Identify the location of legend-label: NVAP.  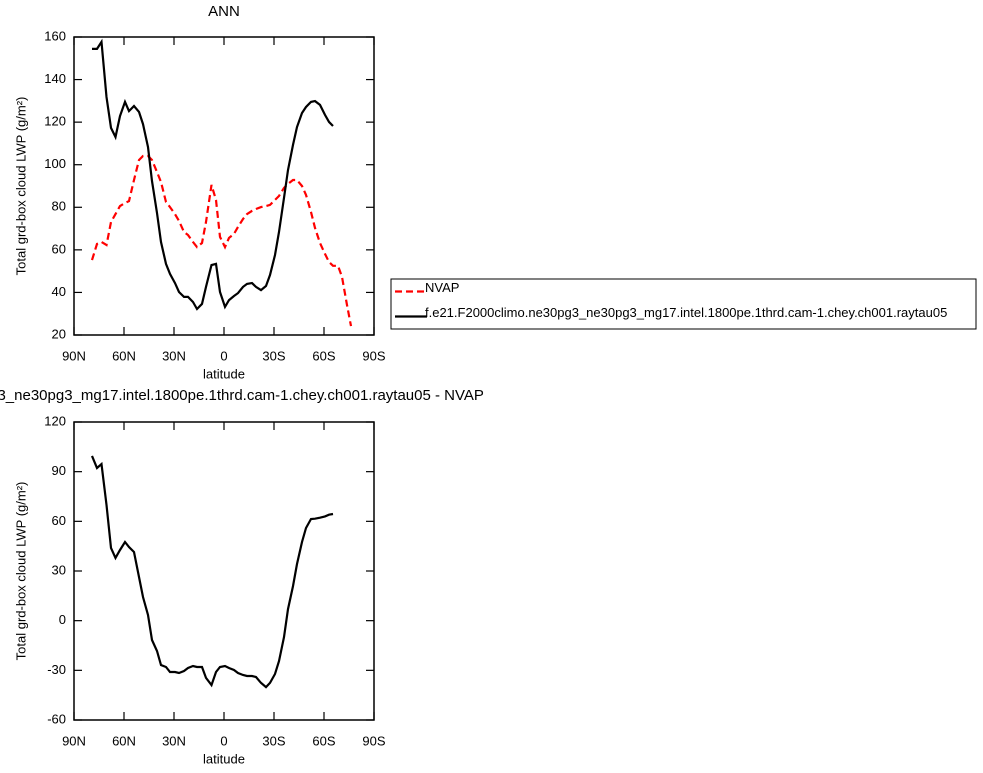
(442, 287).